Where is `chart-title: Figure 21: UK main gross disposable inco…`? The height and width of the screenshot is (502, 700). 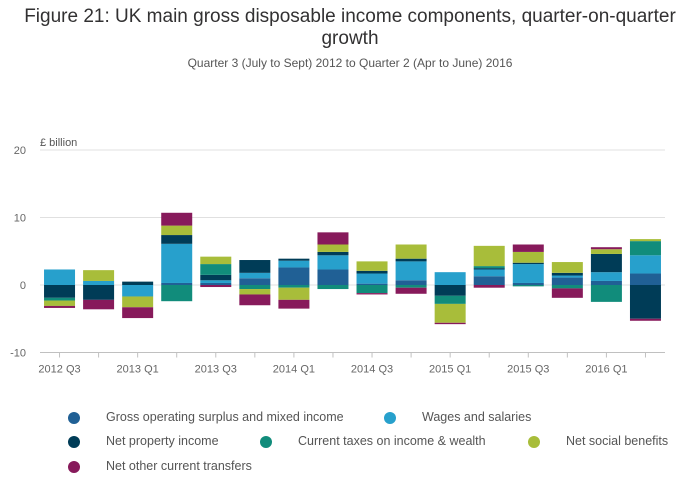 chart-title: Figure 21: UK main gross disposable inco… is located at coordinates (350, 27).